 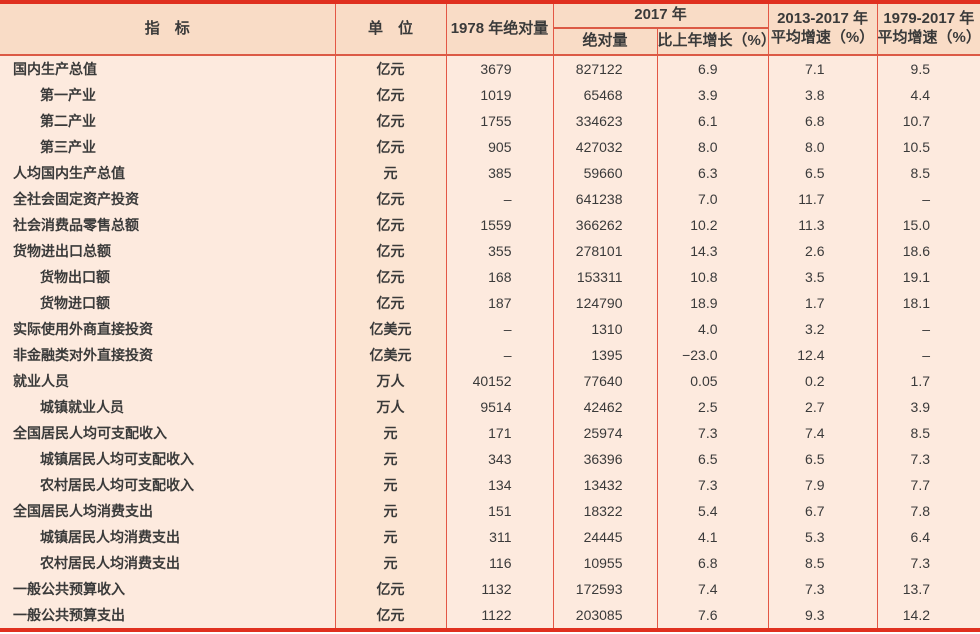 What do you see at coordinates (822, 537) in the screenshot?
I see `avg-2013-2017-cell: 5.3` at bounding box center [822, 537].